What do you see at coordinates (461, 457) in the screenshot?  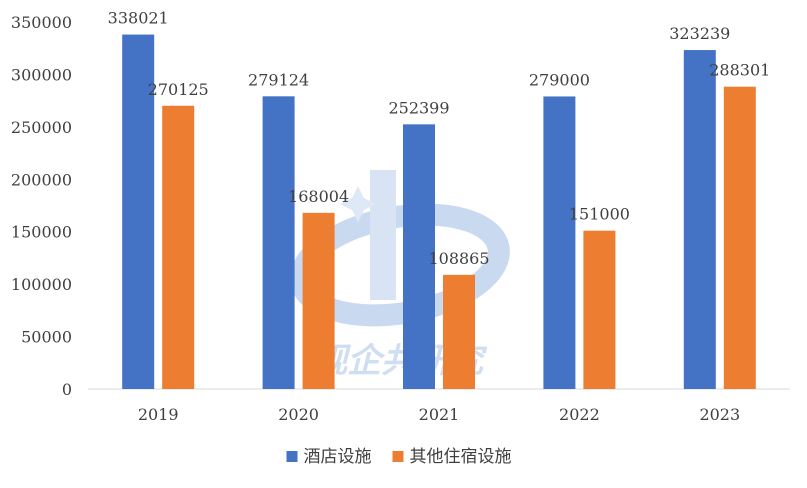 I see `legend-label: 其他住宿设施` at bounding box center [461, 457].